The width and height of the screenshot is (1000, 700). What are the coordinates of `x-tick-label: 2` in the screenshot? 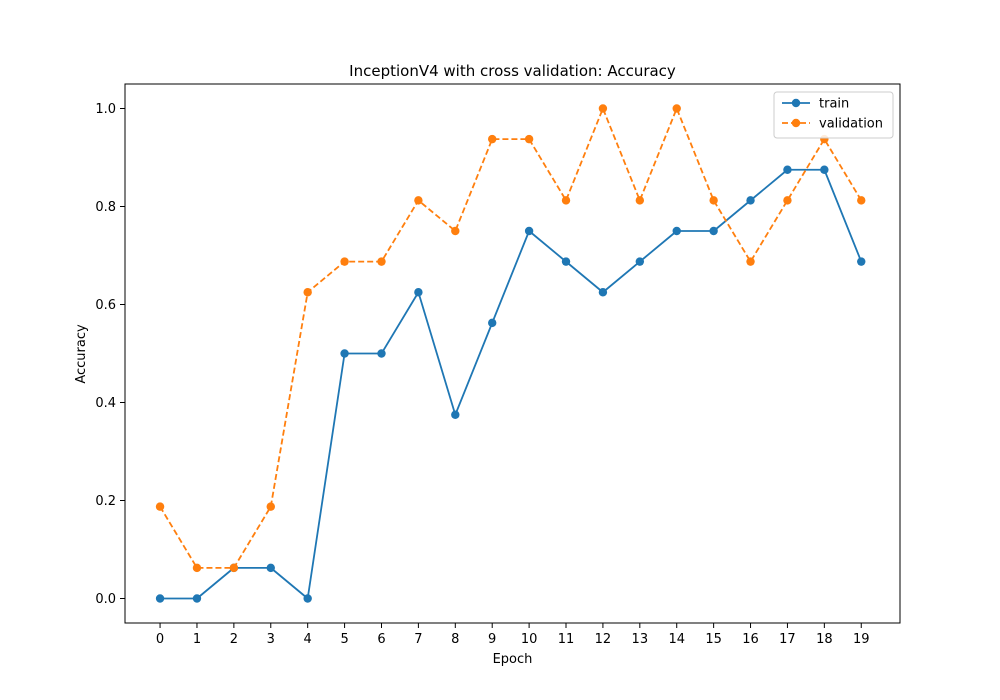 It's located at (234, 639).